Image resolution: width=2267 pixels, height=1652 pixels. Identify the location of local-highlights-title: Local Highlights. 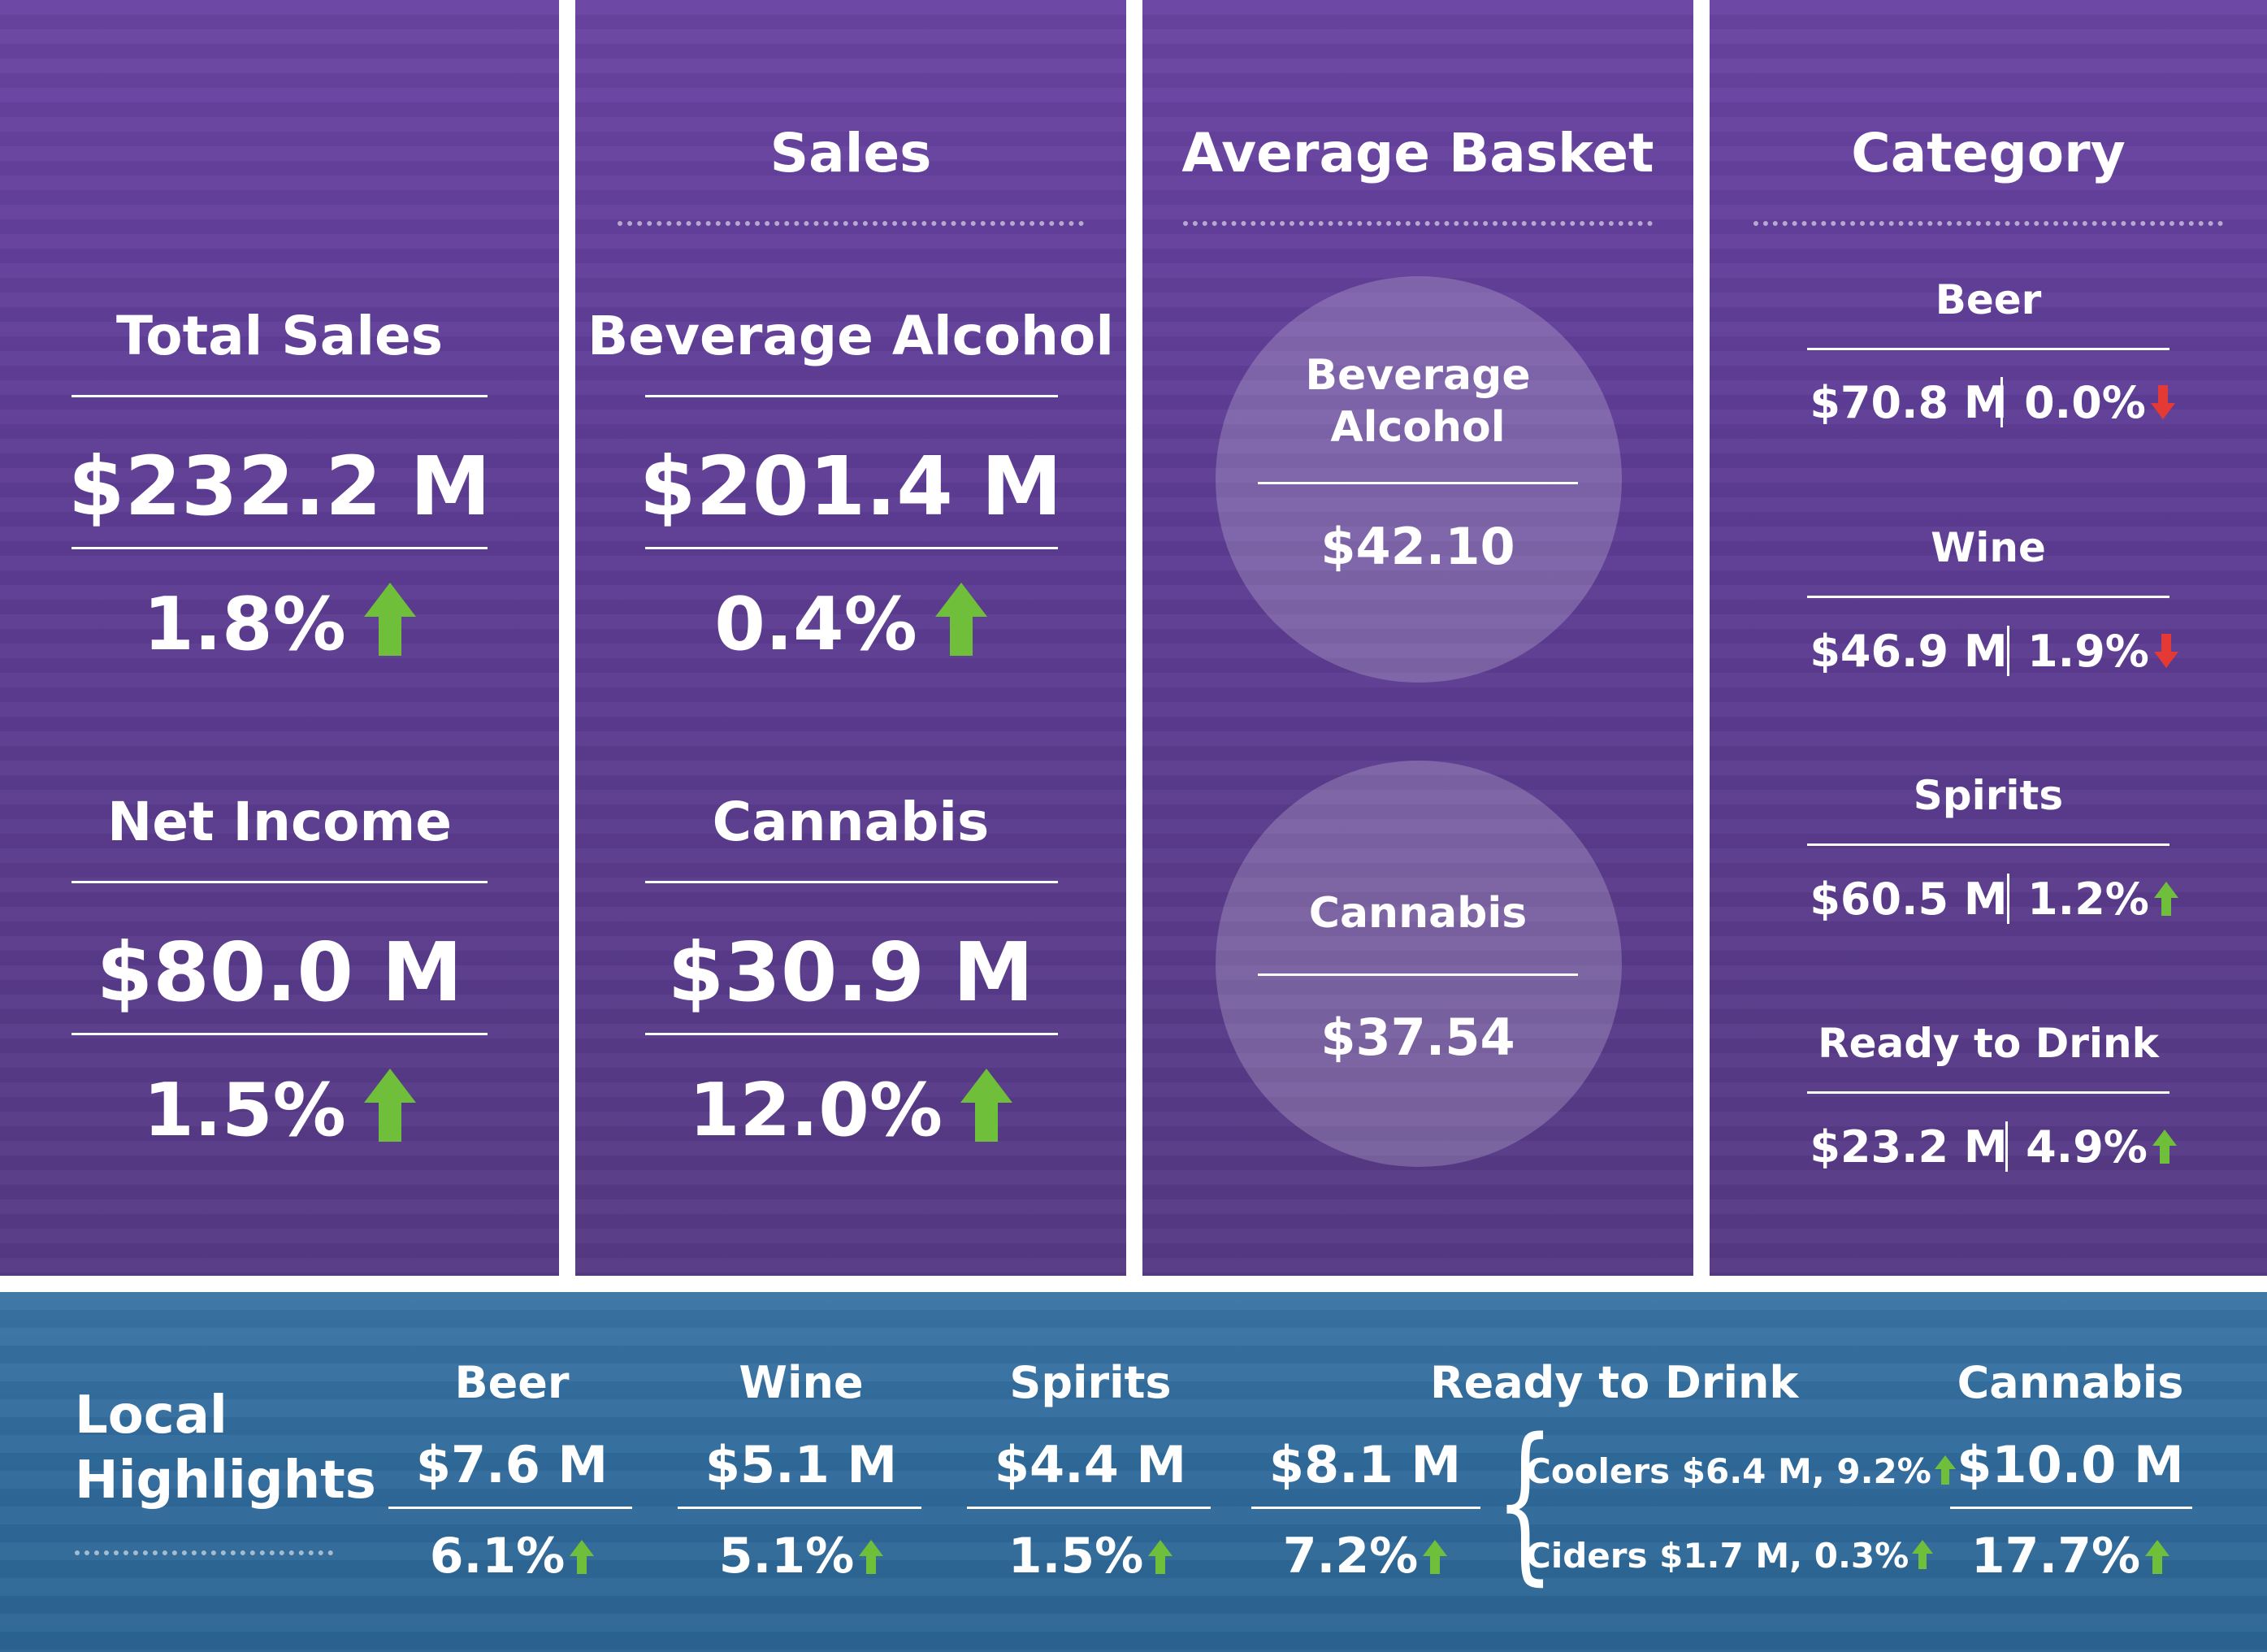
(225, 1448).